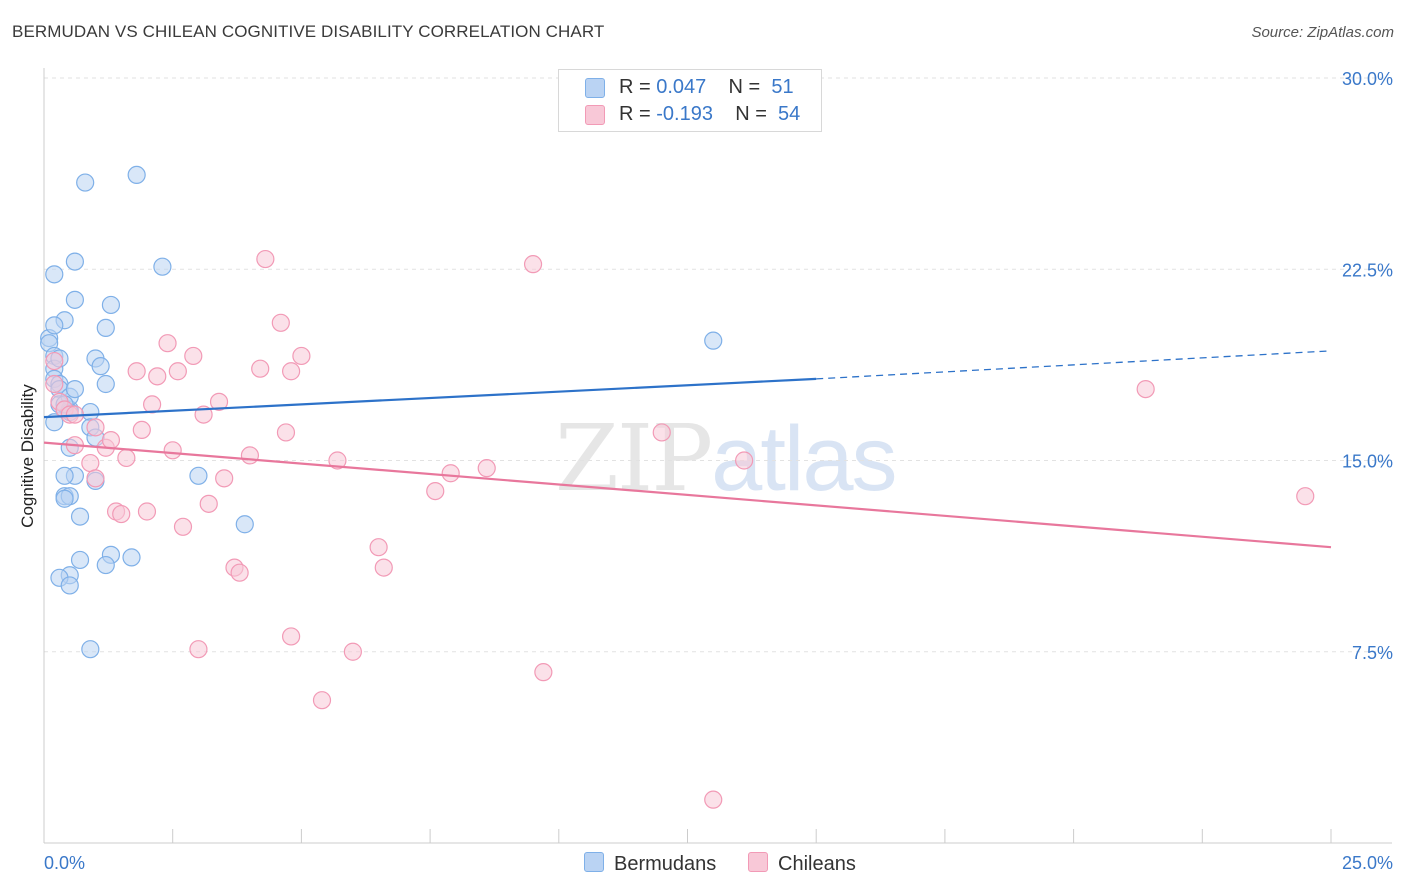 This screenshot has height=892, width=1406. What do you see at coordinates (817, 864) in the screenshot?
I see `chileans-legend-label: Chileans` at bounding box center [817, 864].